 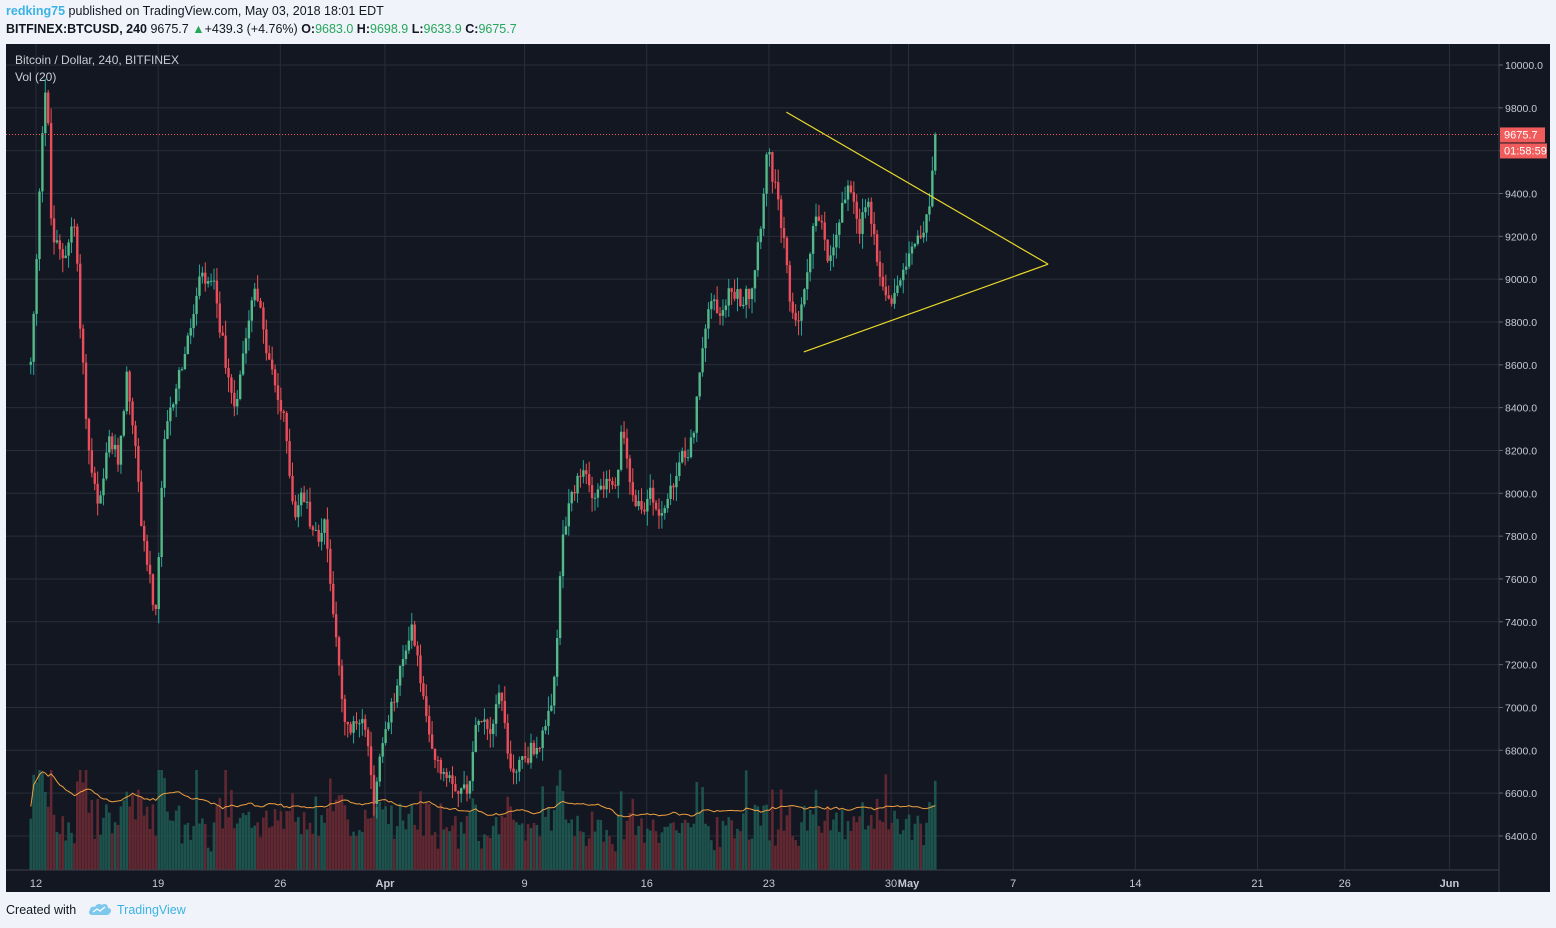 I want to click on price-tick-label: 6400.0, so click(x=1521, y=837).